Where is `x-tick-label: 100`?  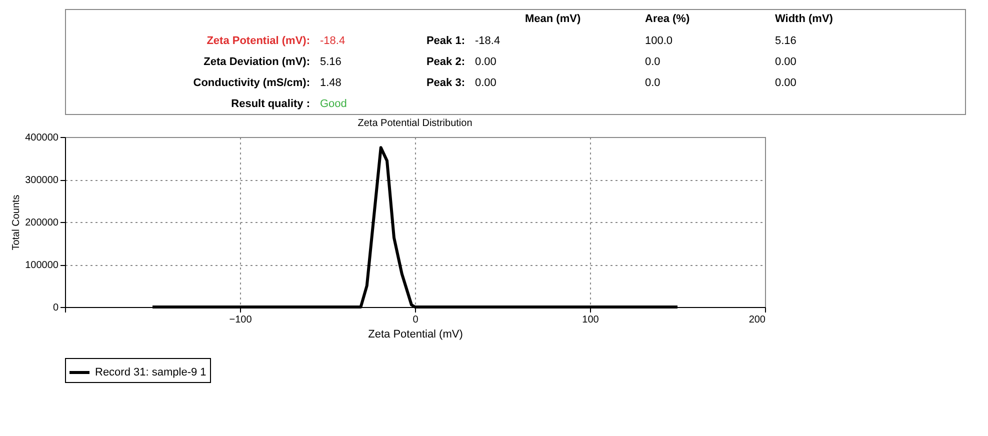
x-tick-label: 100 is located at coordinates (591, 320).